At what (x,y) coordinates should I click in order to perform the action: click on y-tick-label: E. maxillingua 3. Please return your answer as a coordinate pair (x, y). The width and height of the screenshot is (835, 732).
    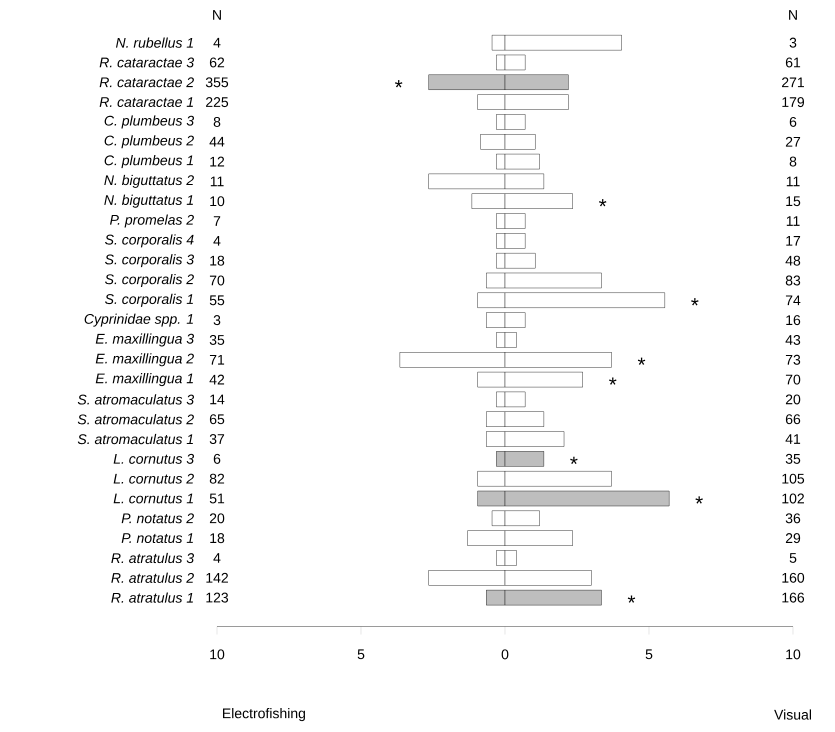
    Looking at the image, I should click on (145, 340).